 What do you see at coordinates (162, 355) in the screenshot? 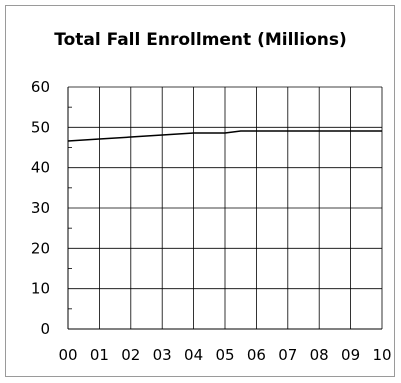
I see `x-tick-label-03: 03` at bounding box center [162, 355].